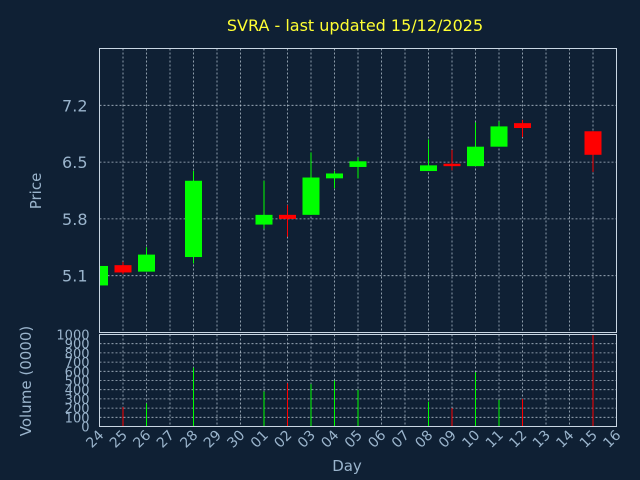 The height and width of the screenshot is (480, 640). Describe the element at coordinates (77, 418) in the screenshot. I see `volume-tick-label: 100` at that location.